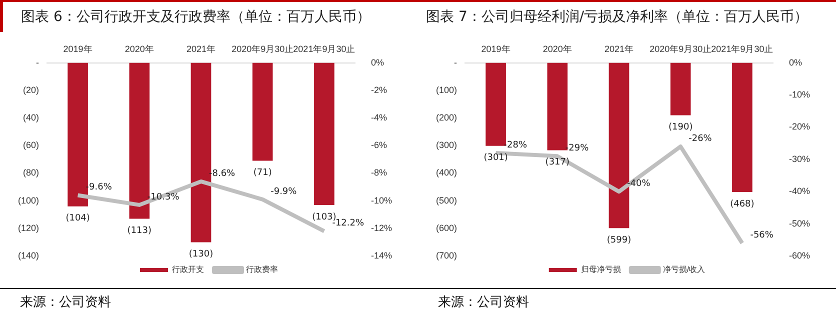 Image resolution: width=837 pixels, height=325 pixels. What do you see at coordinates (600, 269) in the screenshot?
I see `legend-label: 归母净亏损` at bounding box center [600, 269].